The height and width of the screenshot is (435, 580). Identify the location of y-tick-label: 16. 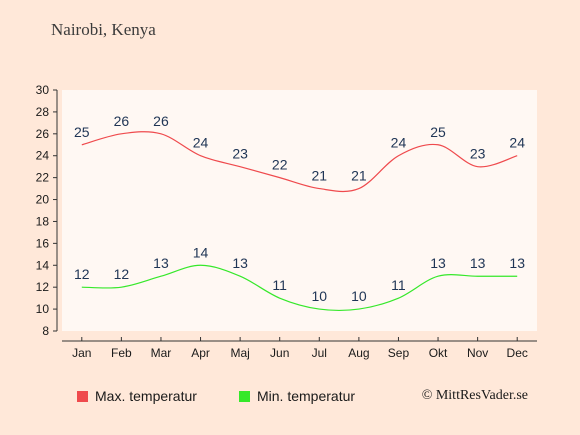
(43, 243).